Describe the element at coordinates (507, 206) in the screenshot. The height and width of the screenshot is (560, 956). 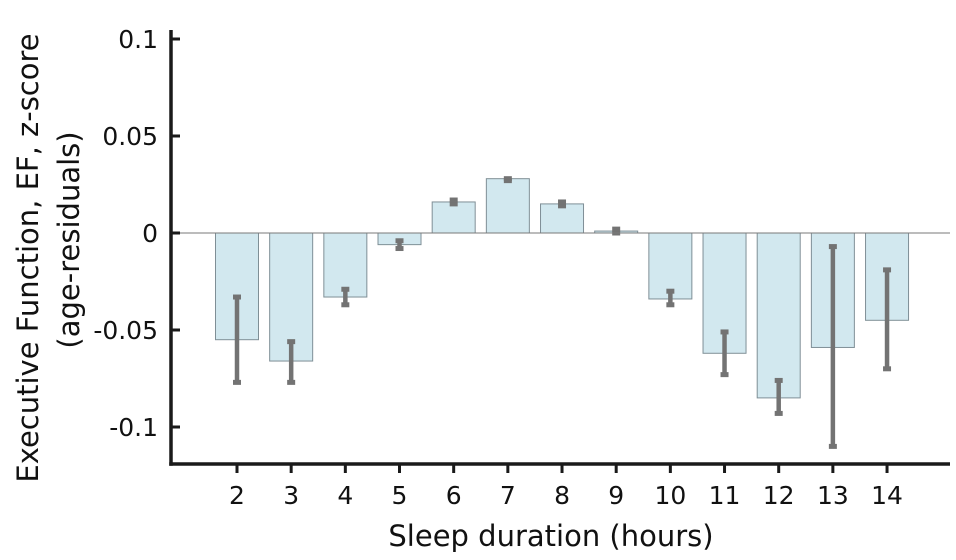
I see `bar-7h` at that location.